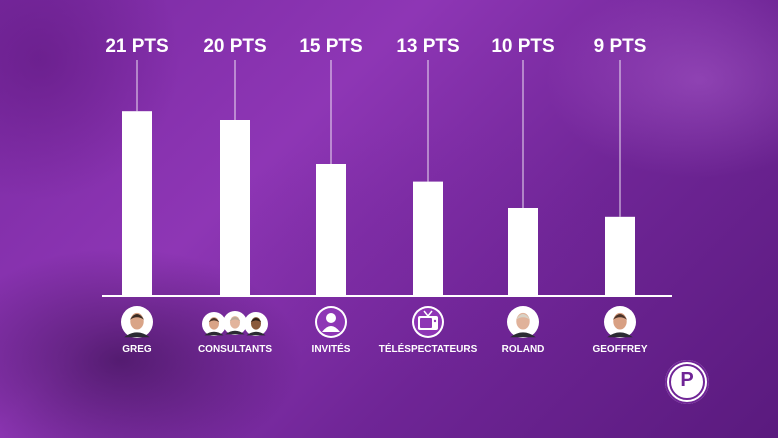 This screenshot has width=778, height=438. Describe the element at coordinates (136, 46) in the screenshot. I see `value-label: 21 PTS` at that location.